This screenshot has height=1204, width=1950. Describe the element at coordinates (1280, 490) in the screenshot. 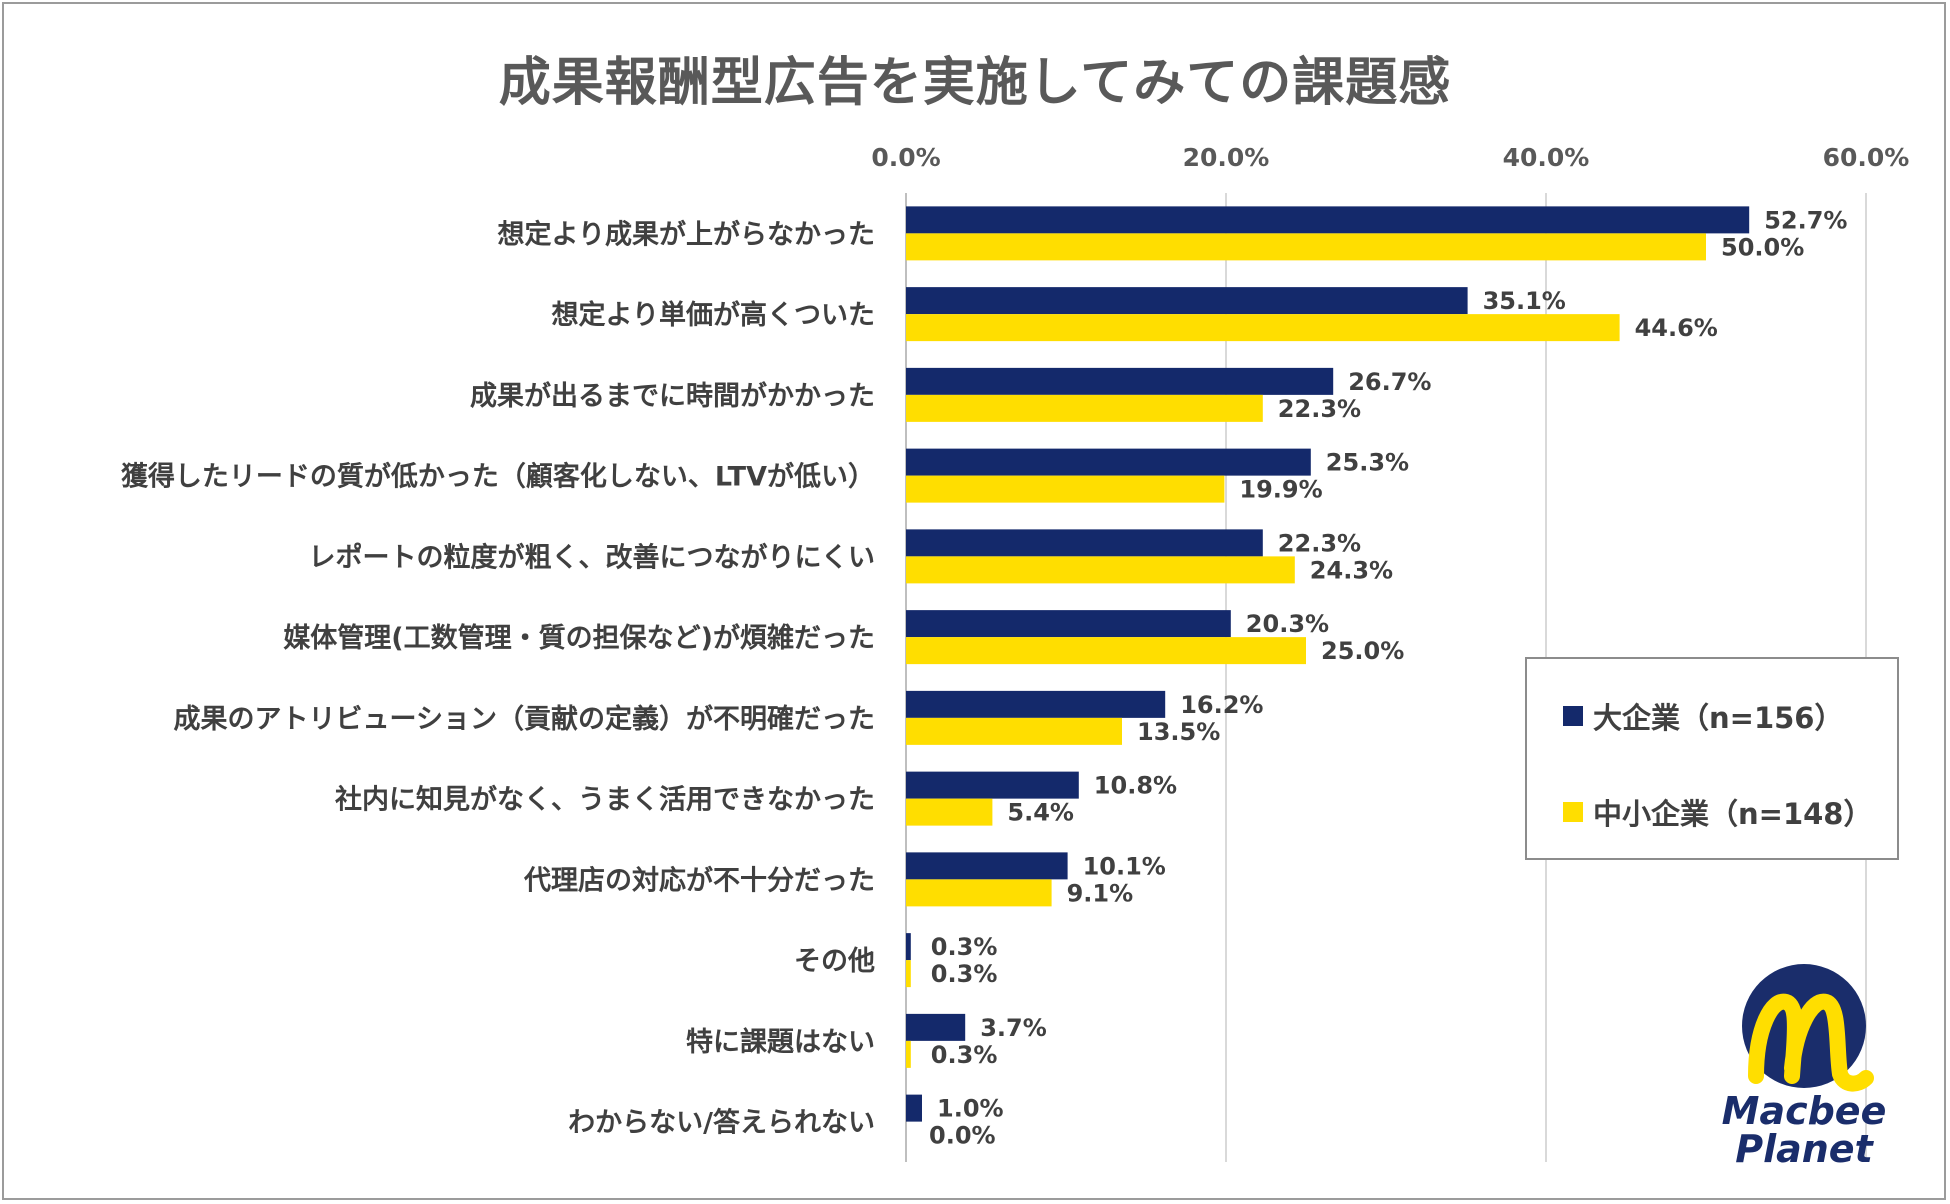

I see `value-label-small: 19.9%` at that location.